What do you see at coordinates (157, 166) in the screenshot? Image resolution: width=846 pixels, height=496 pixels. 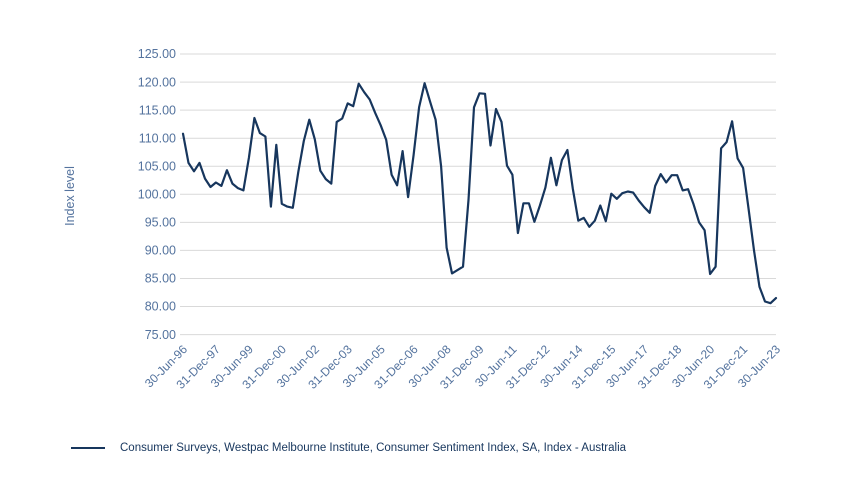 I see `y-axis-tick-label: 105.00` at bounding box center [157, 166].